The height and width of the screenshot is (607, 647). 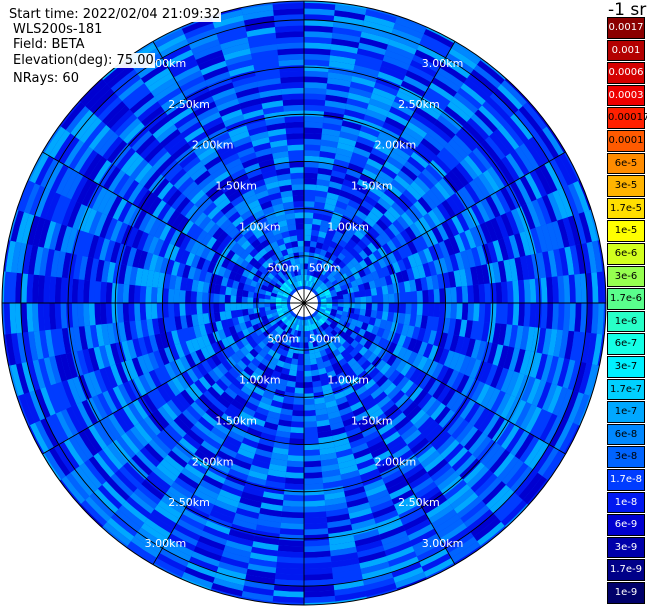 What do you see at coordinates (626, 186) in the screenshot?
I see `colorbar-level: 3e-5` at bounding box center [626, 186].